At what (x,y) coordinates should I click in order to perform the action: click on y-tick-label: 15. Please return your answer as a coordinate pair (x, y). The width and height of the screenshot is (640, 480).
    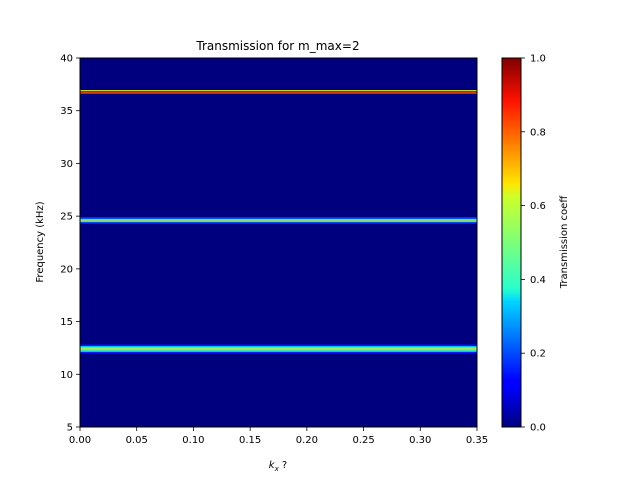
    Looking at the image, I should click on (66, 322).